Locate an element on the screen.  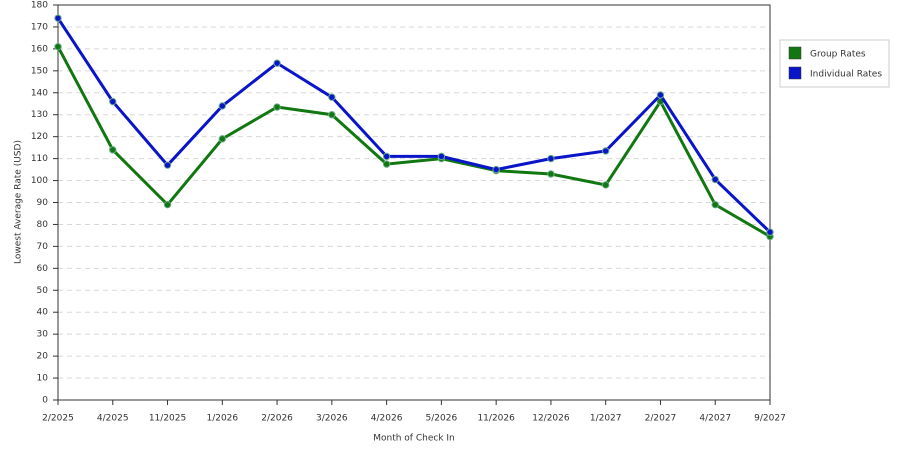
x-tick-label: 1/2027 is located at coordinates (606, 419).